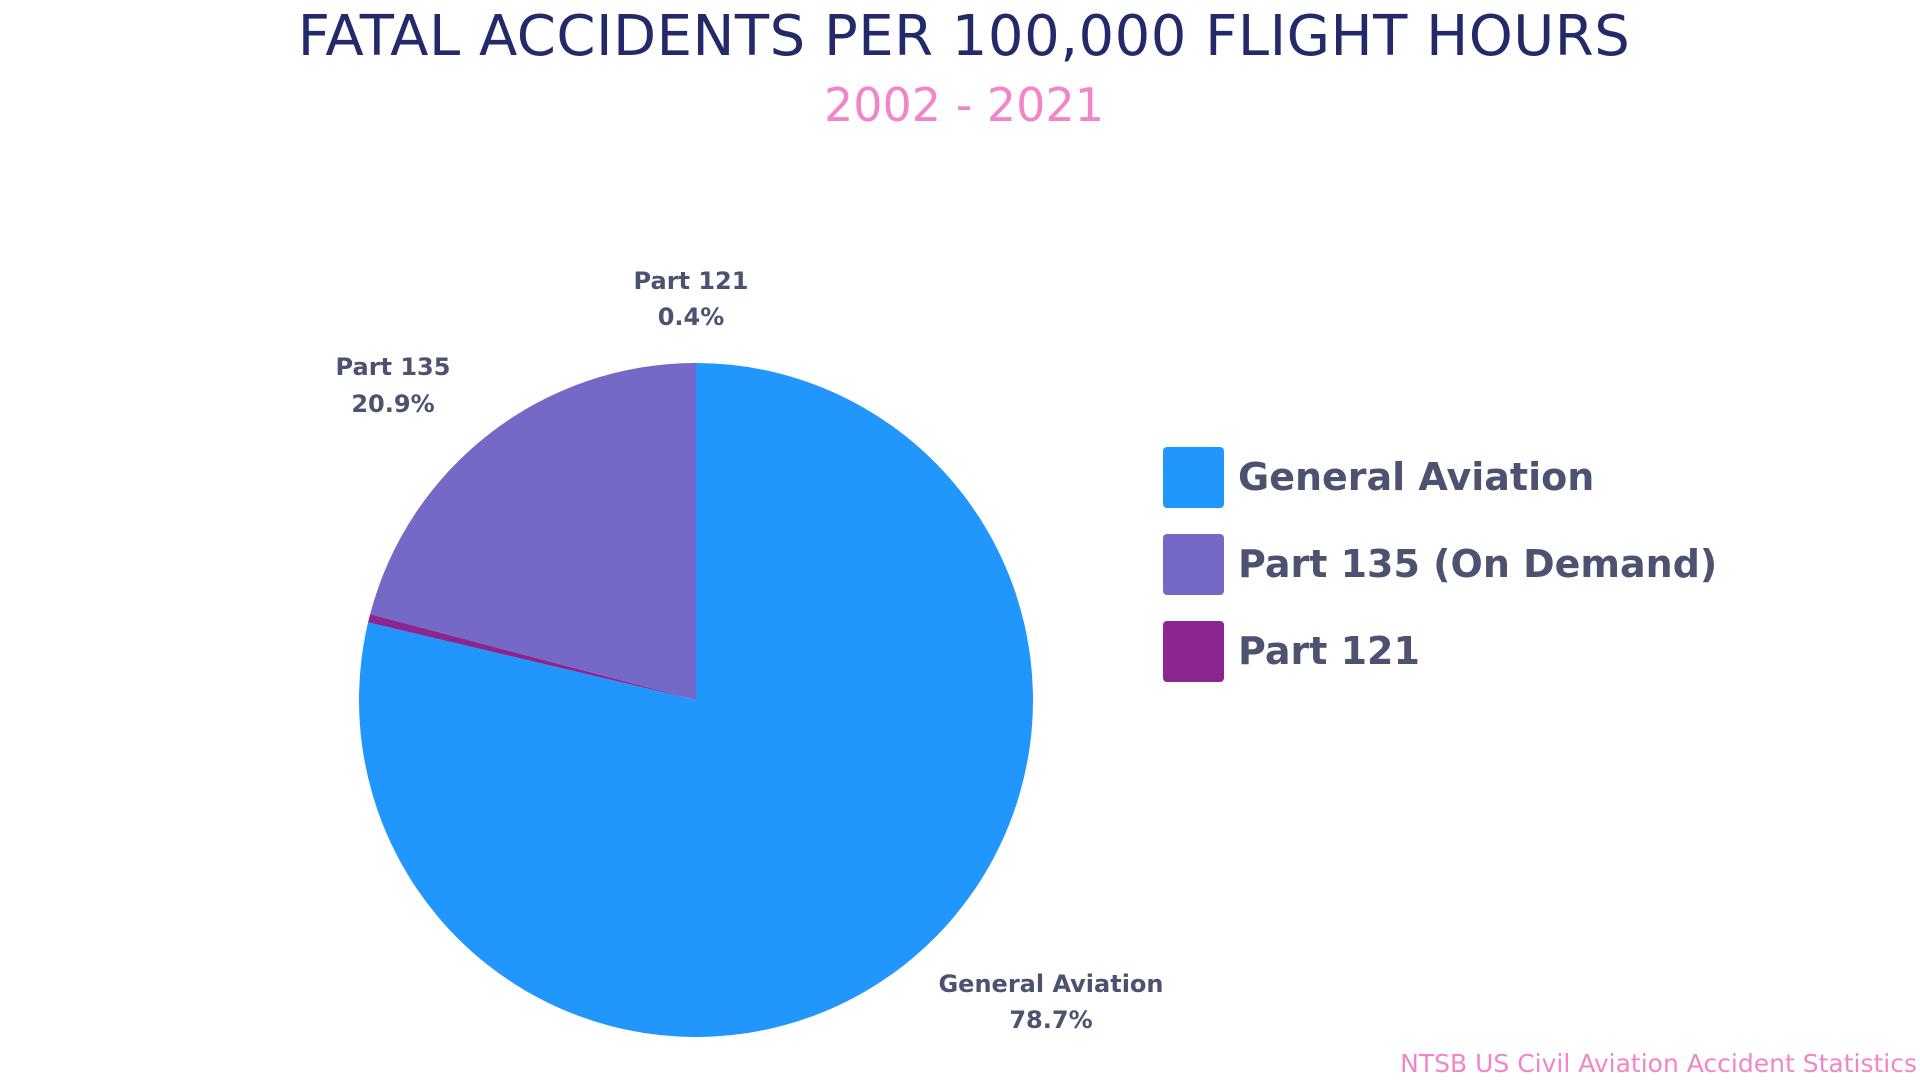 The image size is (1920, 1080). Describe the element at coordinates (691, 281) in the screenshot. I see `slice-label: Part 121` at that location.